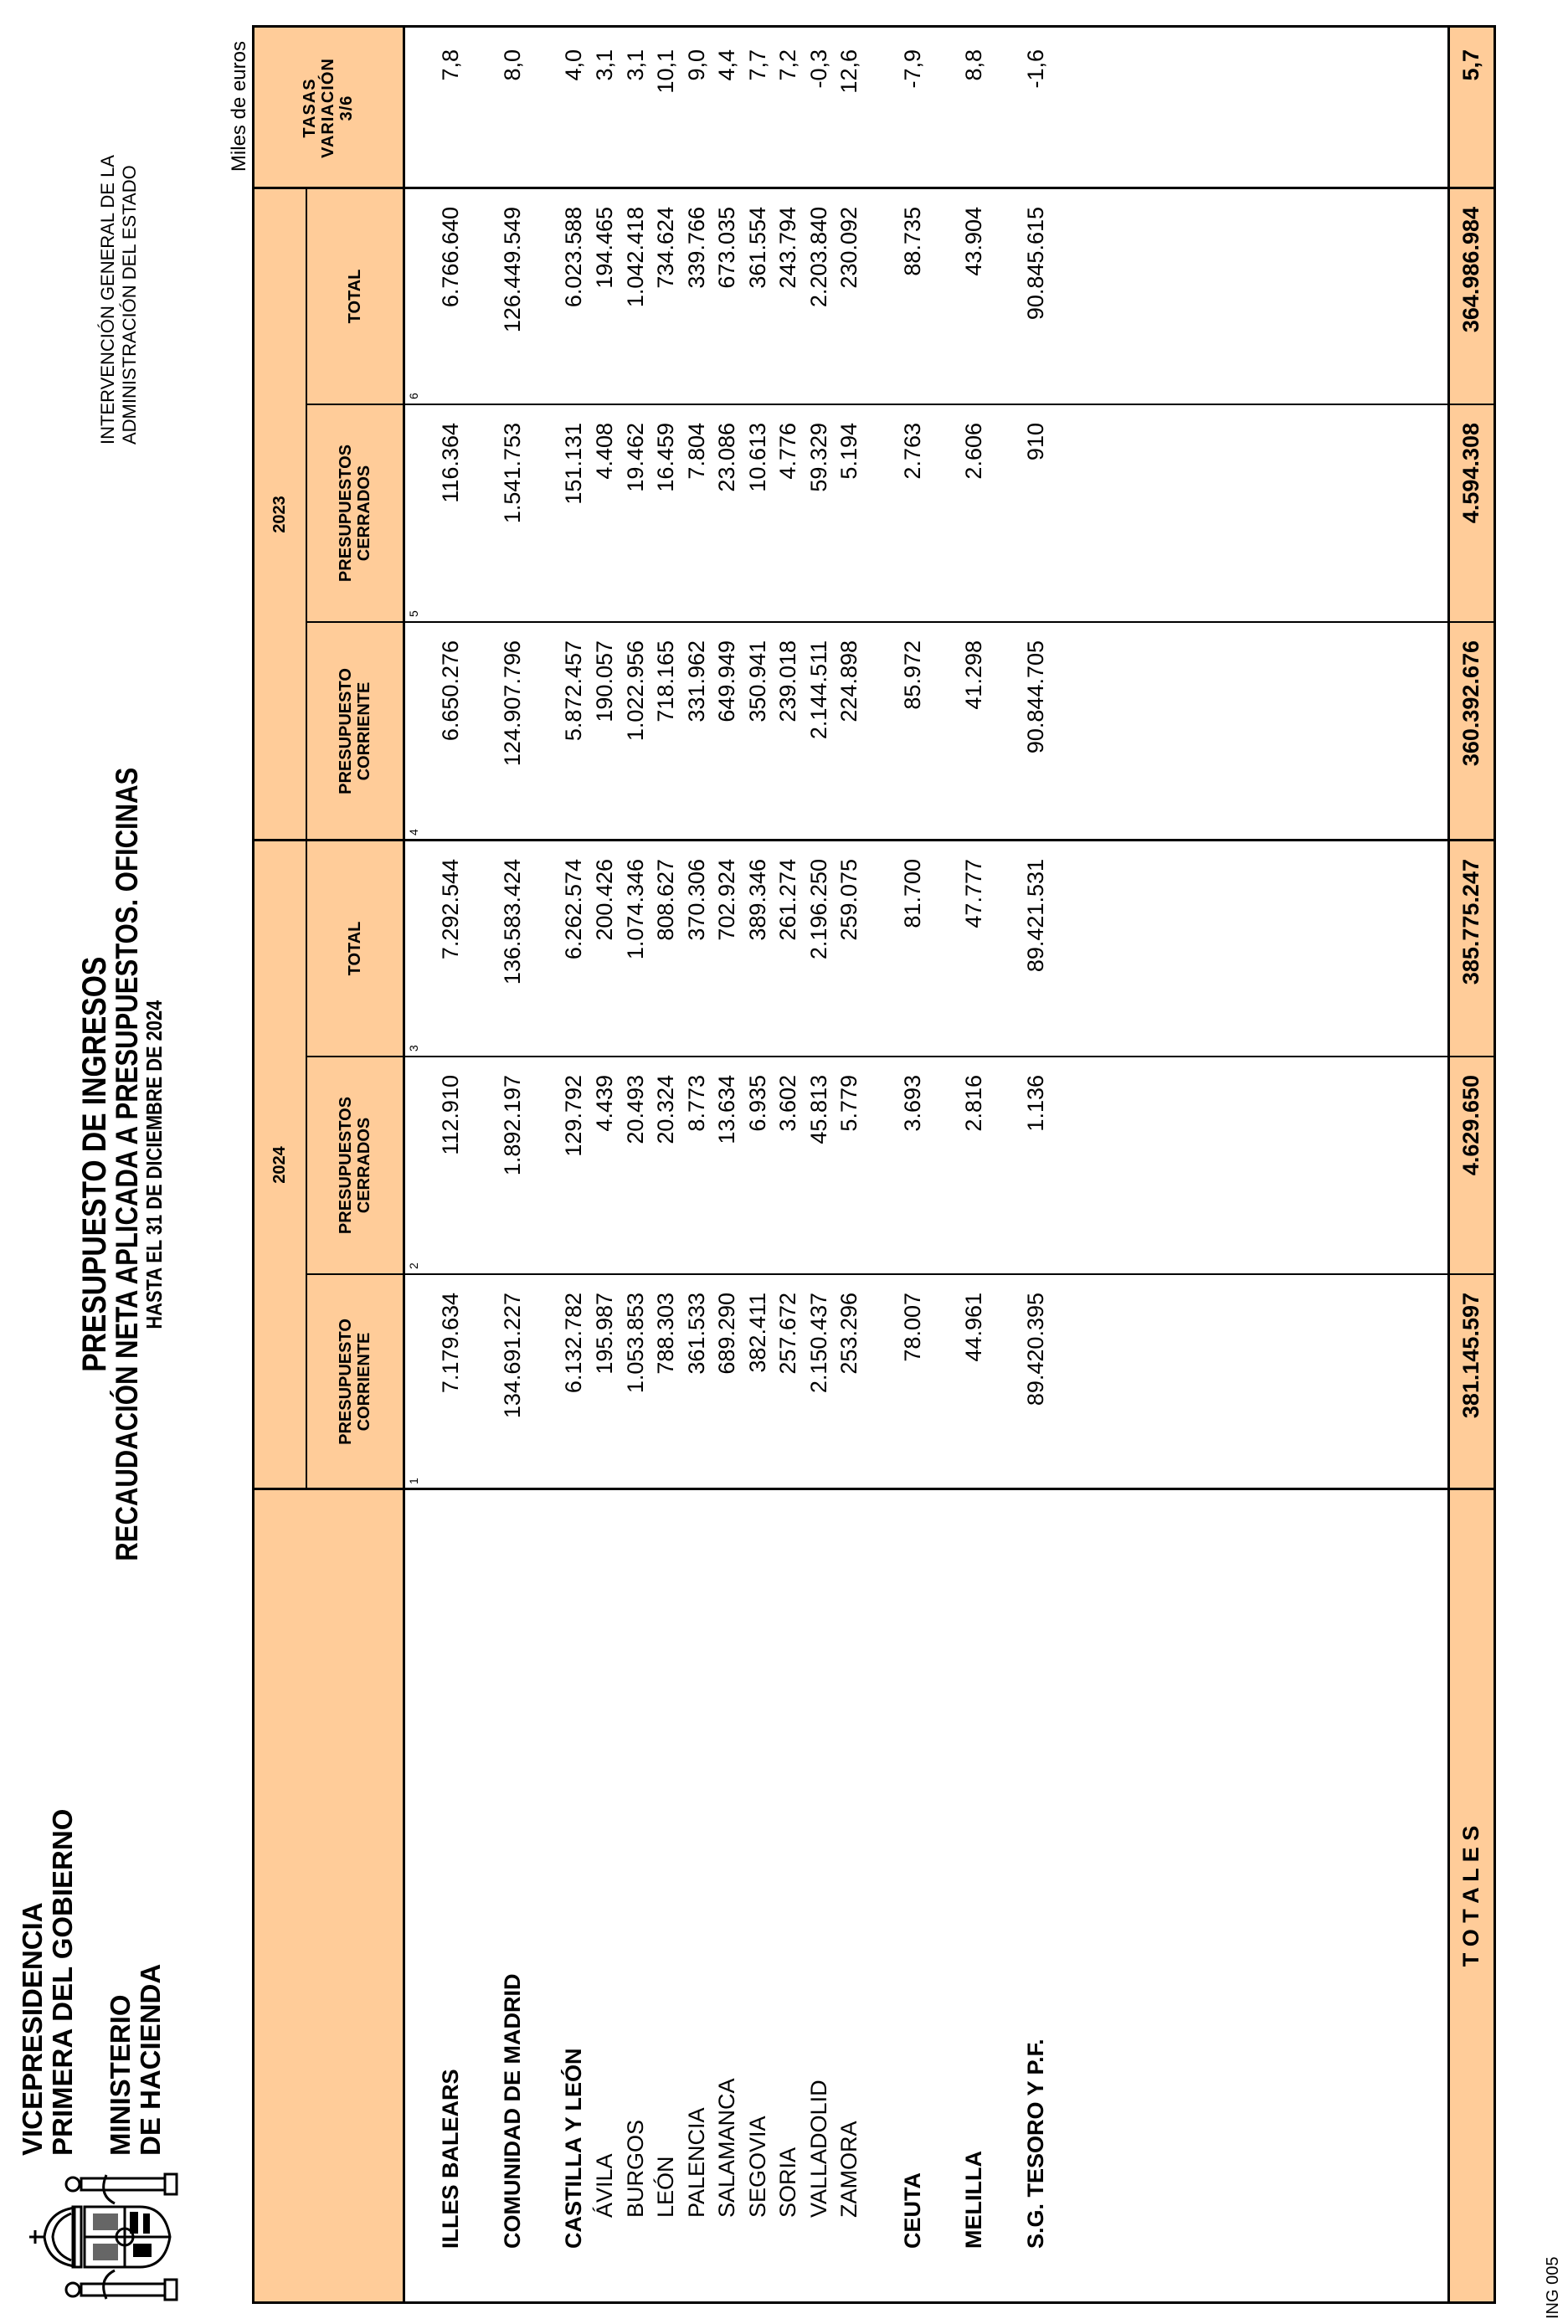 The height and width of the screenshot is (2324, 1568). Describe the element at coordinates (787, 65) in the screenshot. I see `rate-cell: 7,2` at that location.